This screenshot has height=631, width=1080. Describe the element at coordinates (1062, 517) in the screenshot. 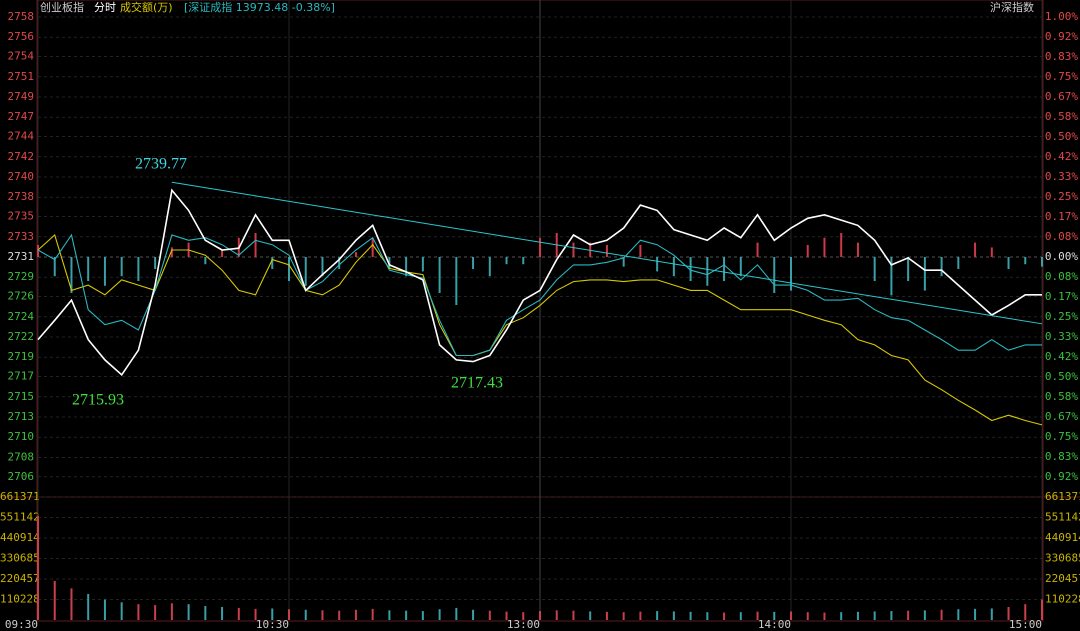

I see `volume-tick-label-right: 551142` at that location.